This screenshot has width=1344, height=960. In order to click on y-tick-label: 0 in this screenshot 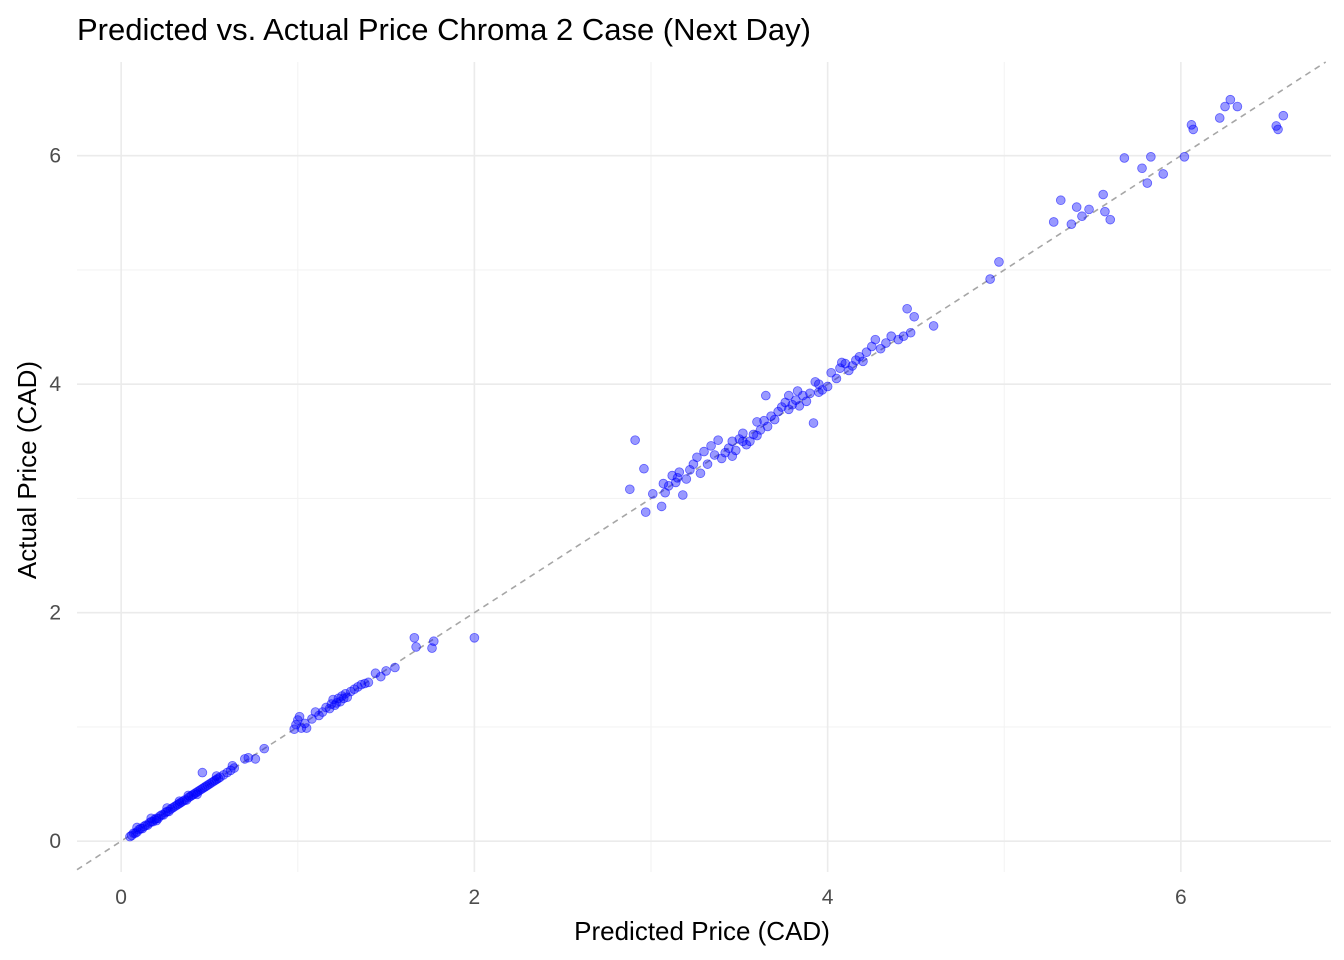, I will do `click(55, 841)`.